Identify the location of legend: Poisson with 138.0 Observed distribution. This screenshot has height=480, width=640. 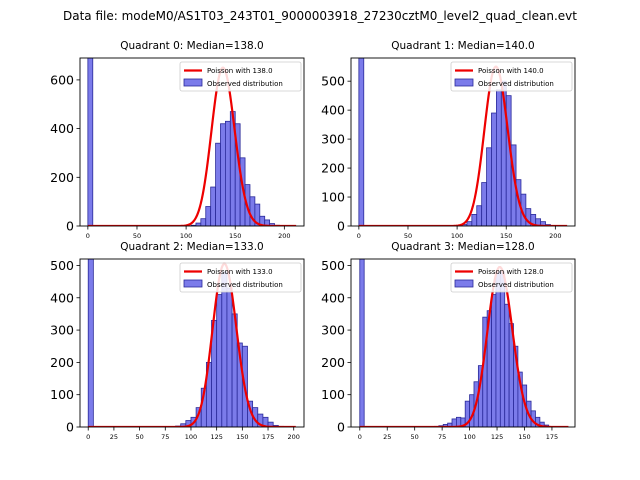
(240, 76).